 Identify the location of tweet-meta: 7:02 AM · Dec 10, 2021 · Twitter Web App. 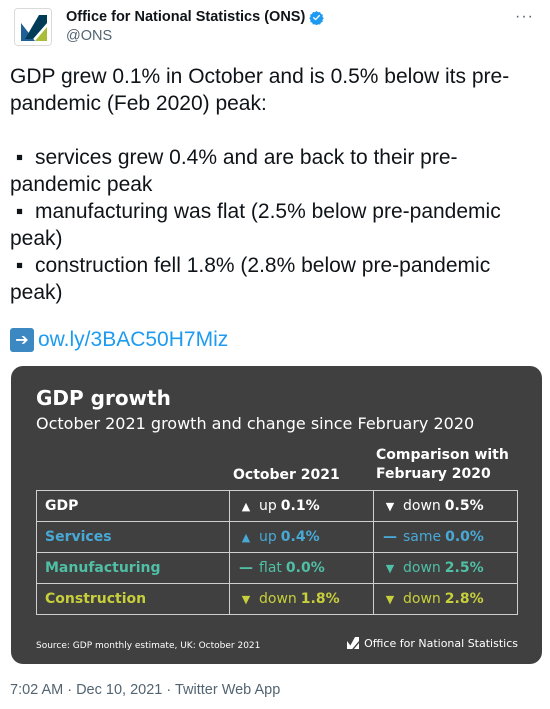
(145, 690).